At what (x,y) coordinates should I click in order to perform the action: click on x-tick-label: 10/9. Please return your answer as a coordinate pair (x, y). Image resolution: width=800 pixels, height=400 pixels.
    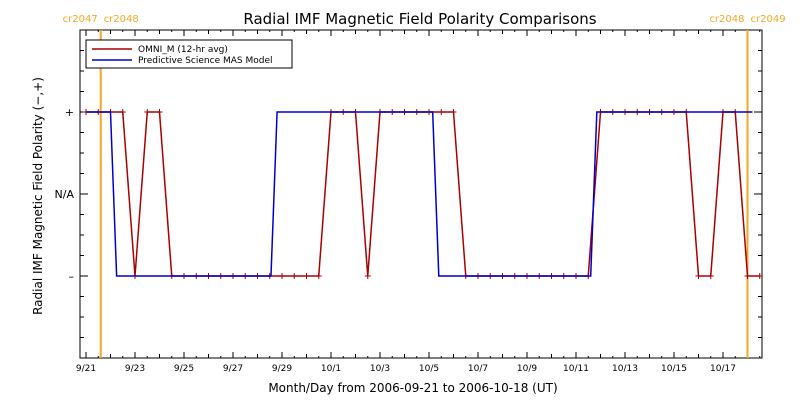
    Looking at the image, I should click on (527, 369).